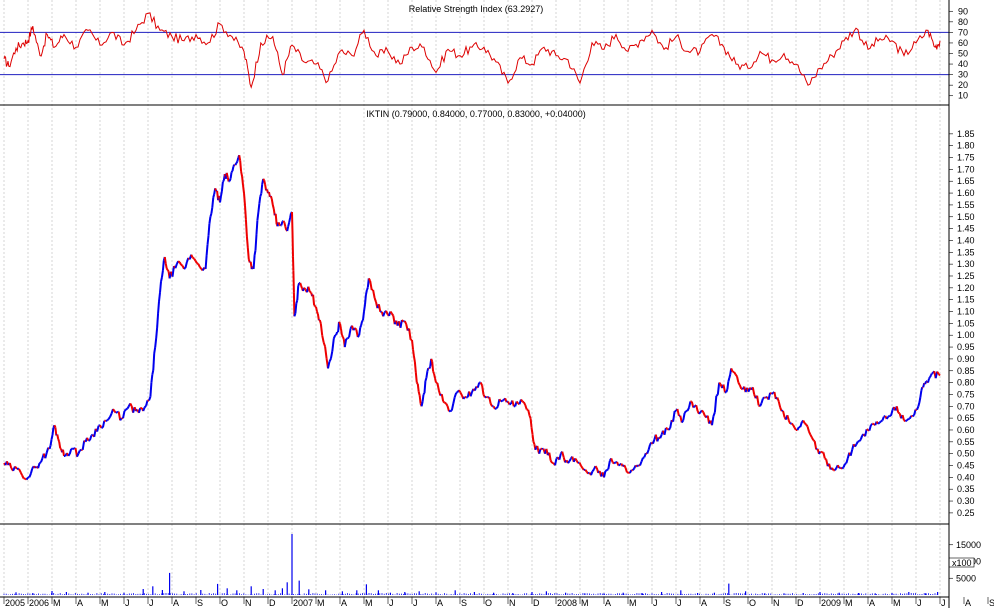 The height and width of the screenshot is (608, 994). I want to click on price-tick-label: 0.65, so click(966, 418).